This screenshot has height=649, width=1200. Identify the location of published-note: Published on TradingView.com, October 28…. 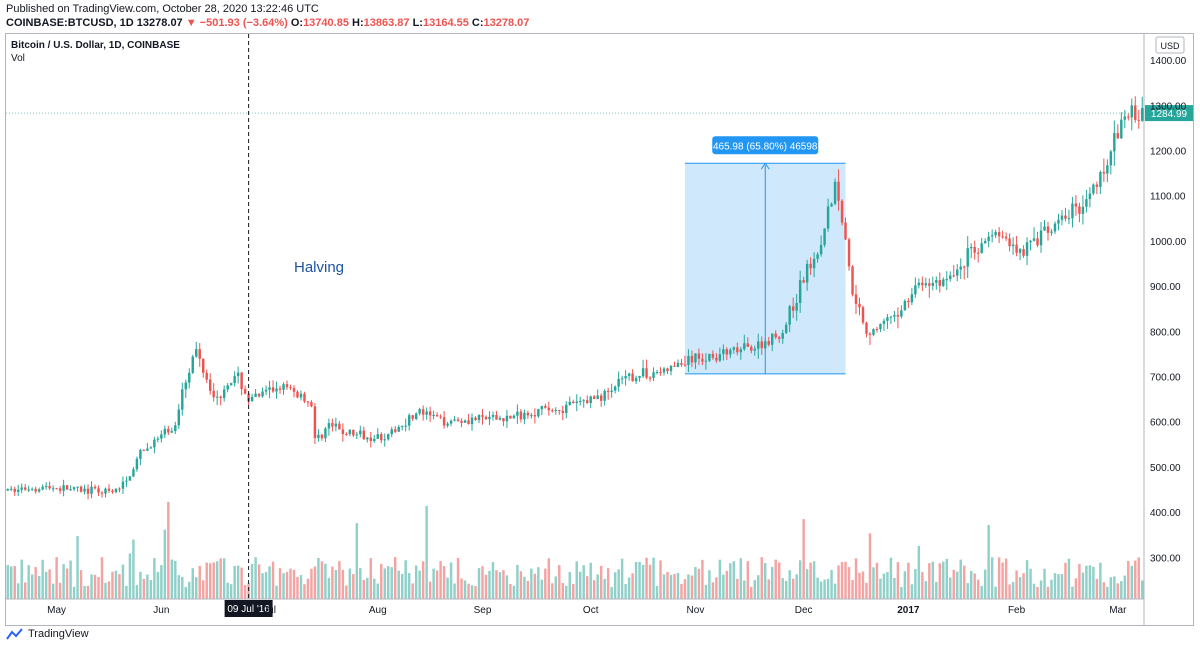
(162, 9).